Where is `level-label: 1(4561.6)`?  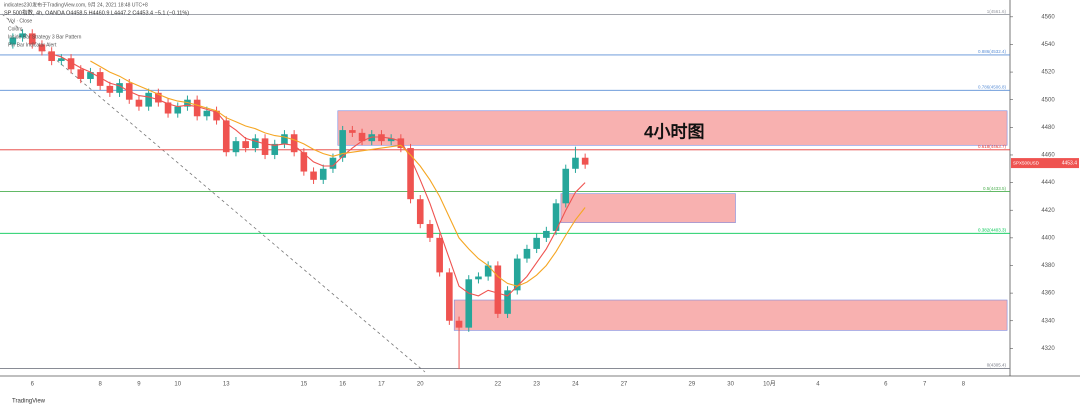 level-label: 1(4561.6) is located at coordinates (997, 11).